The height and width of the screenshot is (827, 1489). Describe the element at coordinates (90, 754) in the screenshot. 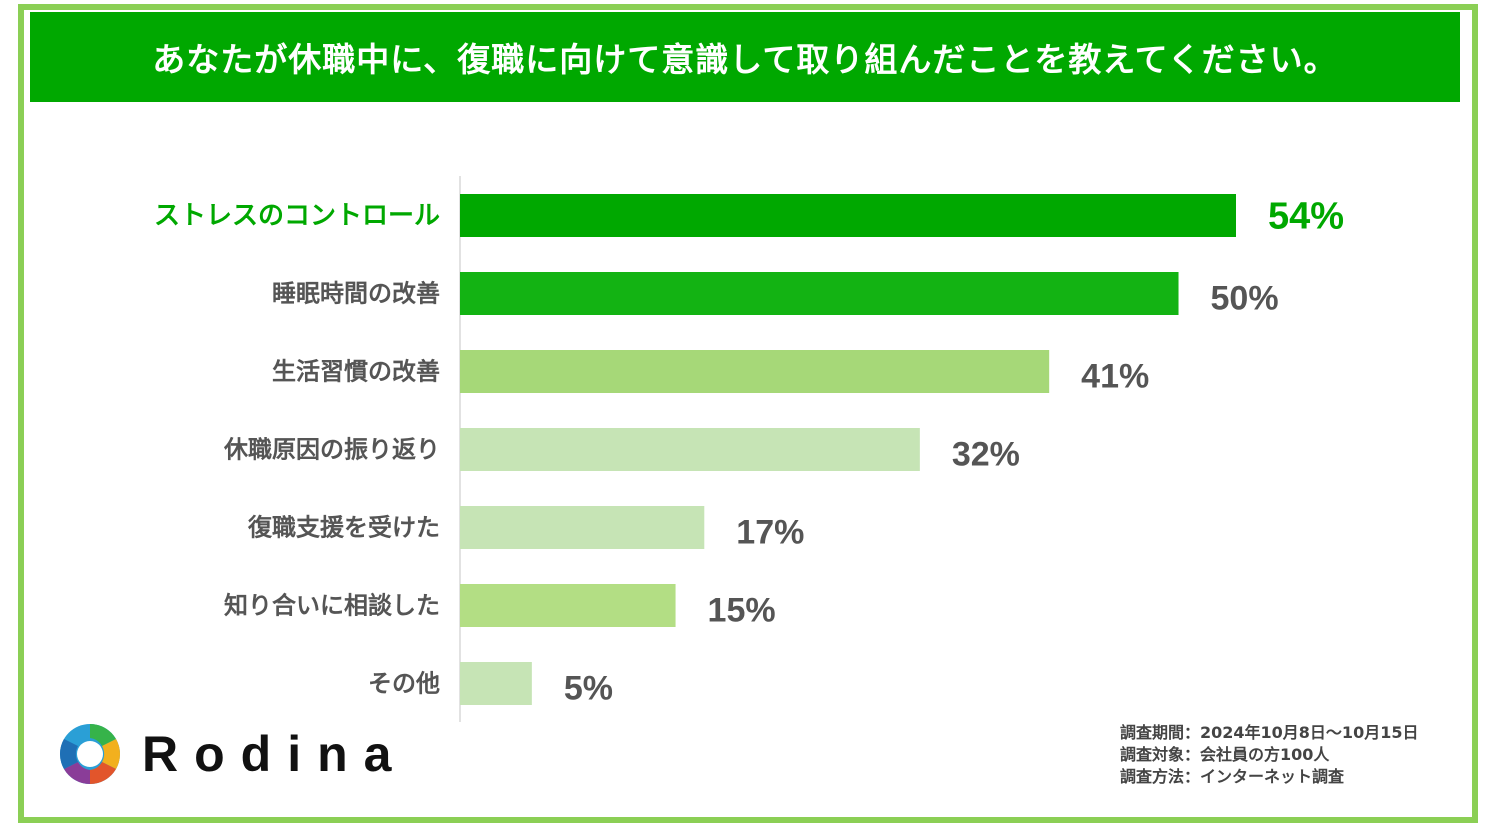

I see `aperture-logo-icon` at that location.